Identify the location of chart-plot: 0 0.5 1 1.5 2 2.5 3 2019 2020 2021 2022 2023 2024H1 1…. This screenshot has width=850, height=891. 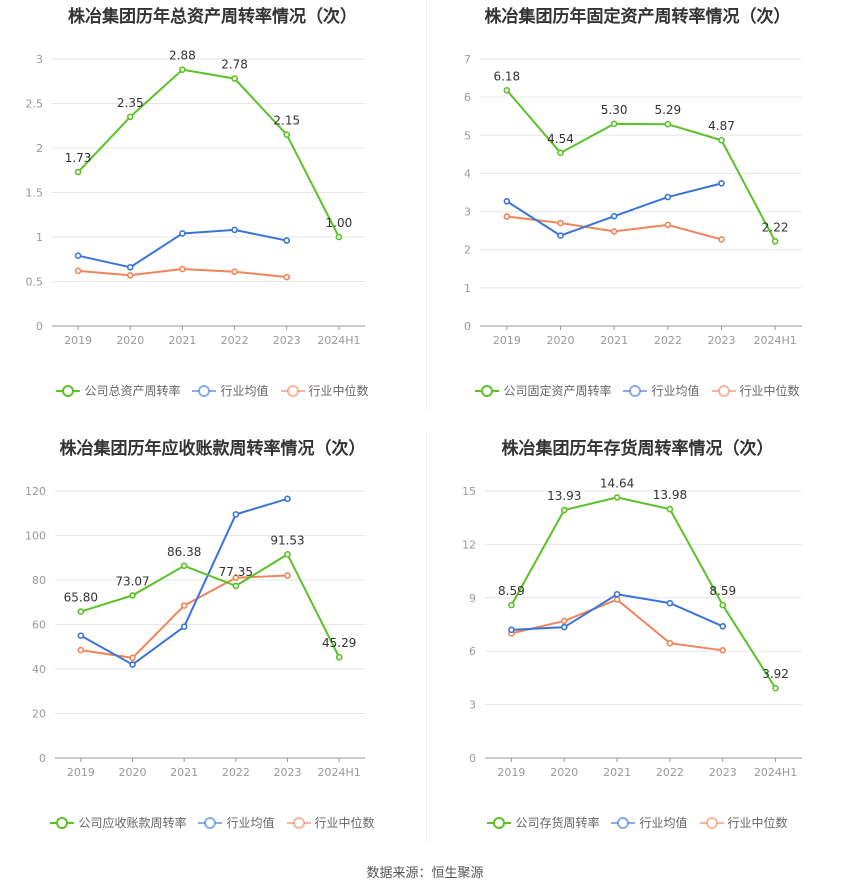
(195, 198).